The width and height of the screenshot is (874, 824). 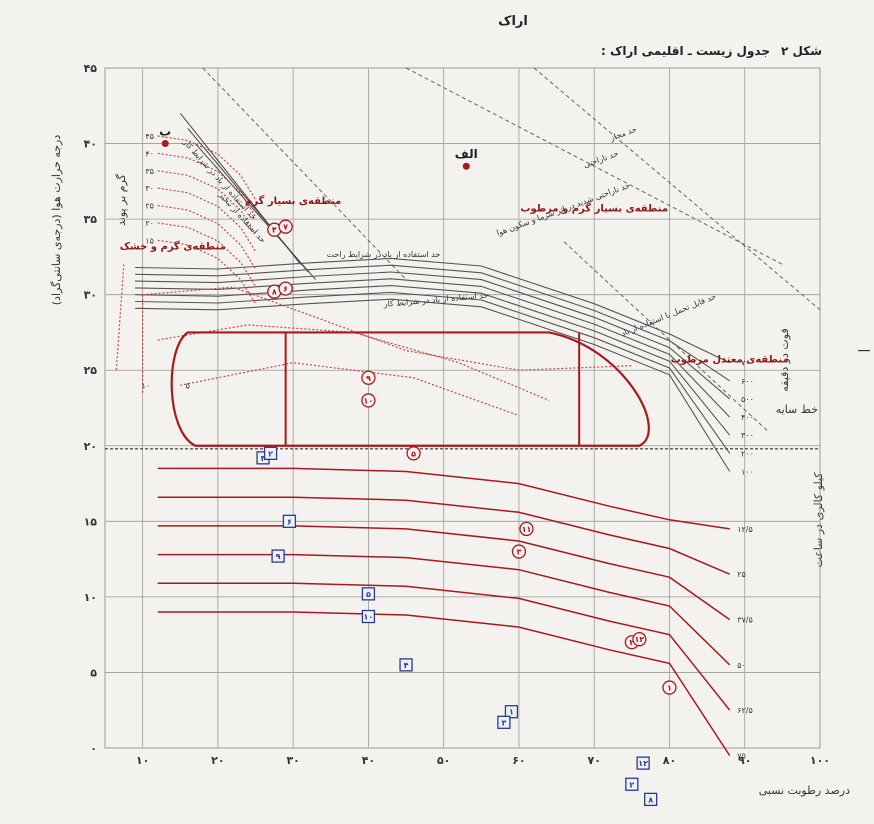 What do you see at coordinates (188, 385) in the screenshot?
I see `moisture-label-small: ۵` at bounding box center [188, 385].